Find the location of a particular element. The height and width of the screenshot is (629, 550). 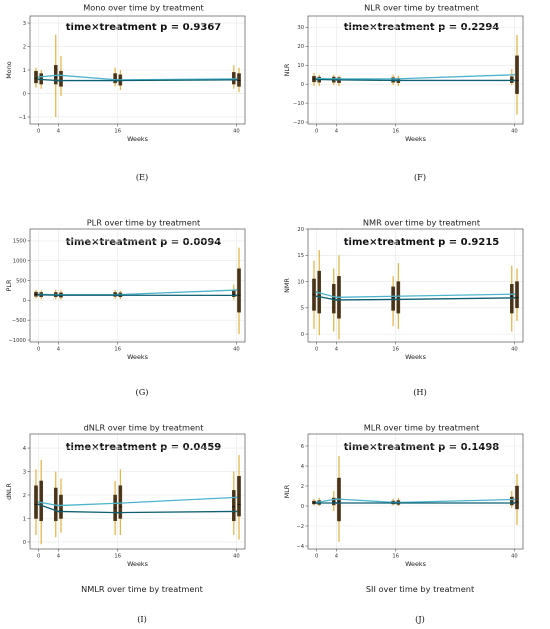

y-tick-label: 1 is located at coordinates (24, 519).